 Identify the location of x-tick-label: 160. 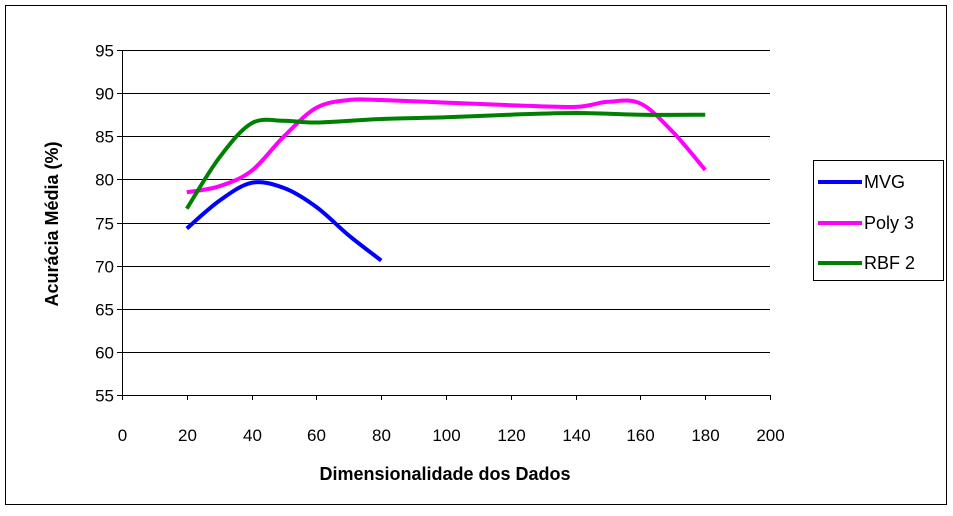
(640, 435).